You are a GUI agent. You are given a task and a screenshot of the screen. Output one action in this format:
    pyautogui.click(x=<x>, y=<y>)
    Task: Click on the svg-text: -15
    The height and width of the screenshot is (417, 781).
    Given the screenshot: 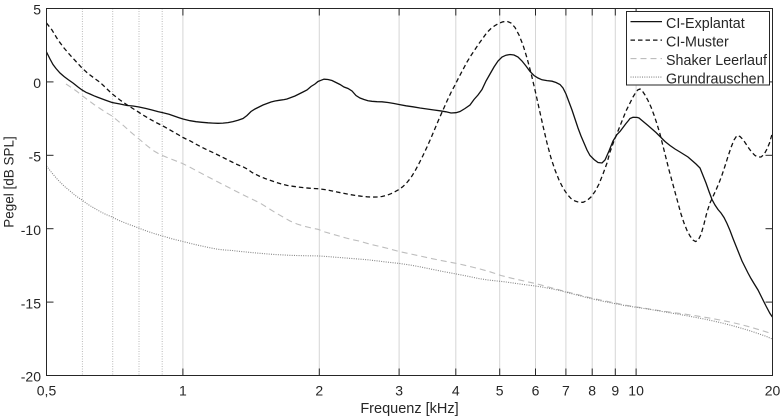 What is the action you would take?
    pyautogui.click(x=31, y=303)
    